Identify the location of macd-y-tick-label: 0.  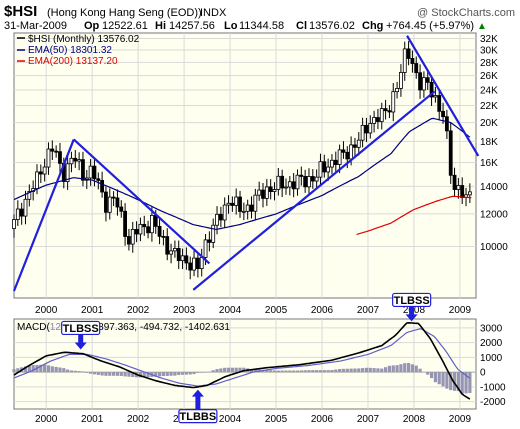
(483, 373).